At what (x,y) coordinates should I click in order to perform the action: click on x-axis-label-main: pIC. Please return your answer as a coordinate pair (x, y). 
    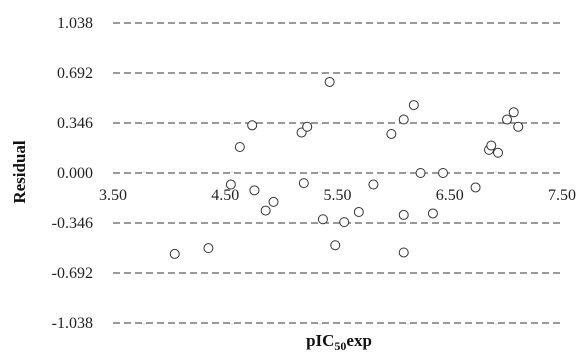
    Looking at the image, I should click on (320, 340).